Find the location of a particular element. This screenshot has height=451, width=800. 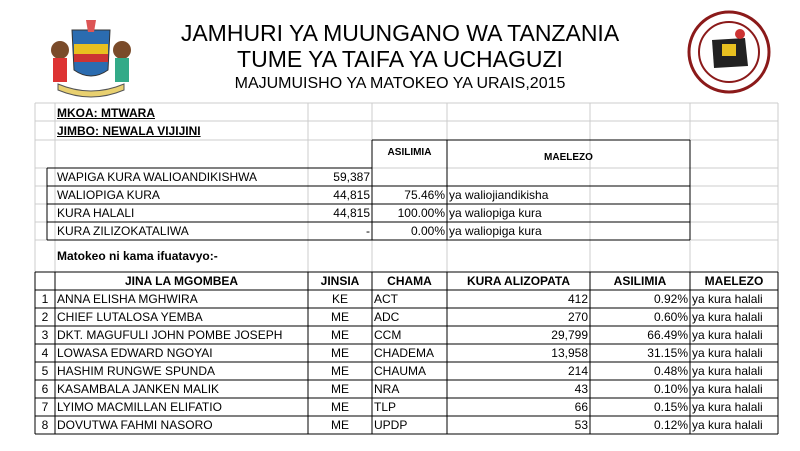

summary-label: WAPIGA KURA WALIOANDIKISHWA is located at coordinates (157, 177).